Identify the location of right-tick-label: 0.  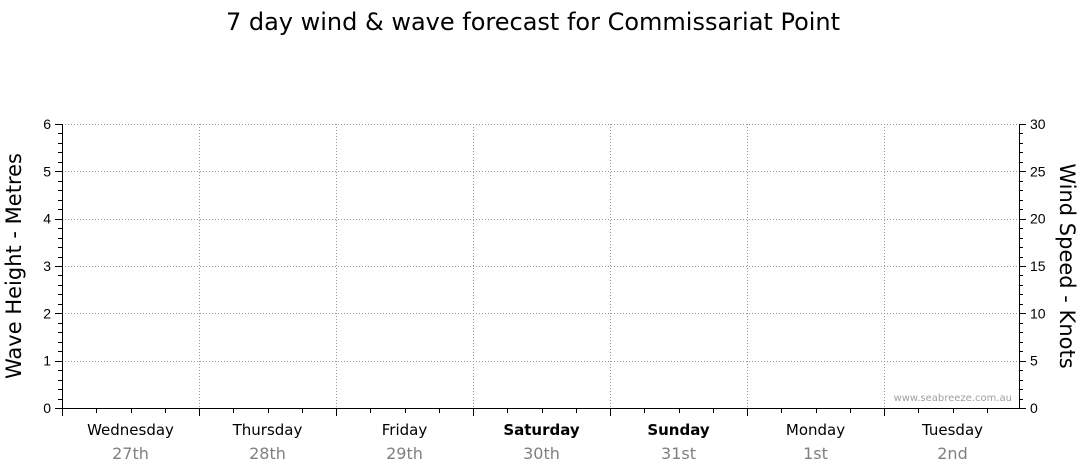
(1034, 408).